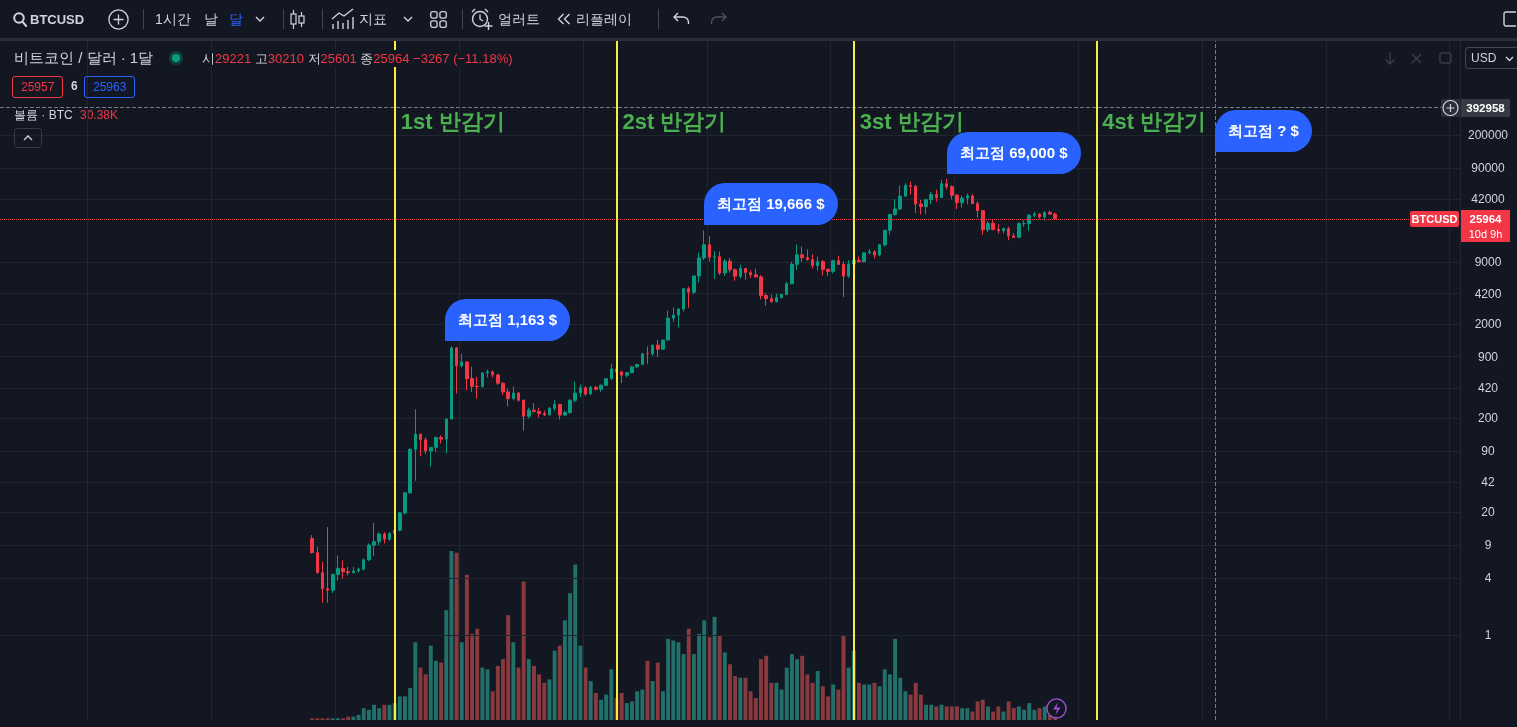 This screenshot has width=1517, height=727. Describe the element at coordinates (1488, 482) in the screenshot. I see `y-tick-label: 42` at that location.